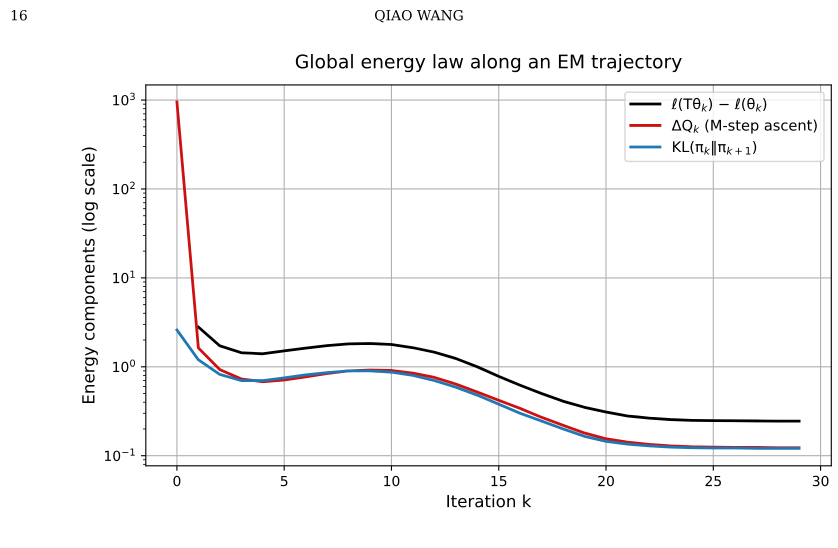 The height and width of the screenshot is (548, 838). Describe the element at coordinates (176, 481) in the screenshot. I see `x-tick-label: 0` at that location.